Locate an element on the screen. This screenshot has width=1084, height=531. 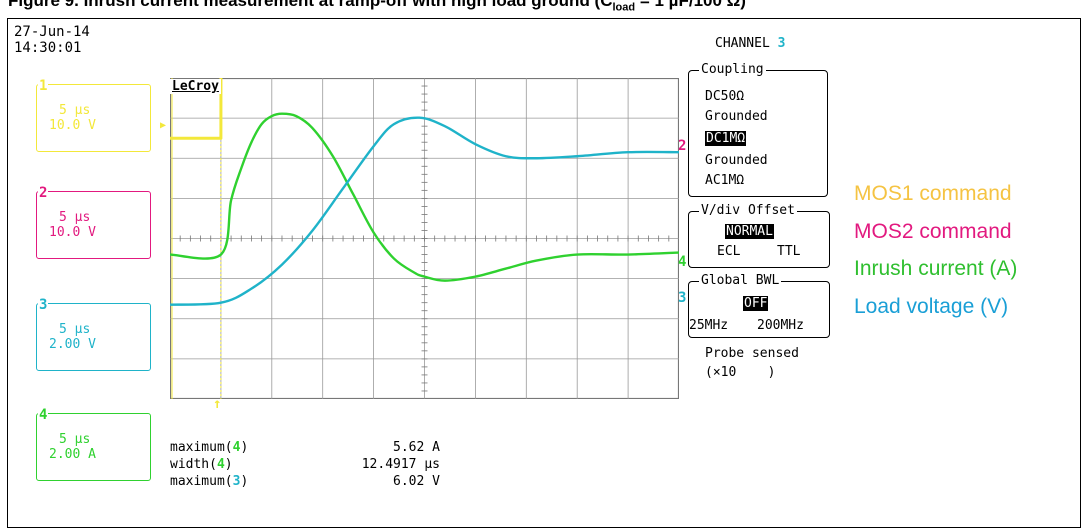
measurement-value: 12.4917 µs is located at coordinates (400, 464).